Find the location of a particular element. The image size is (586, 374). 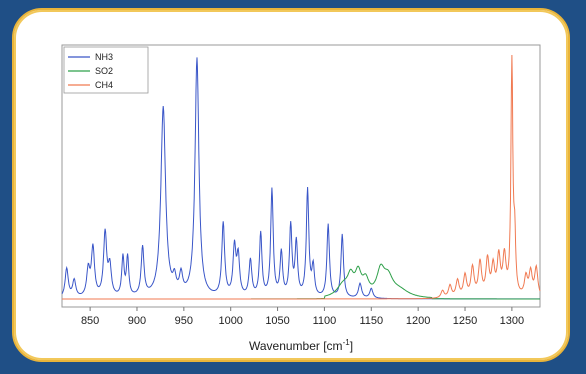

x-tick-label-1000: 1000 is located at coordinates (230, 321).